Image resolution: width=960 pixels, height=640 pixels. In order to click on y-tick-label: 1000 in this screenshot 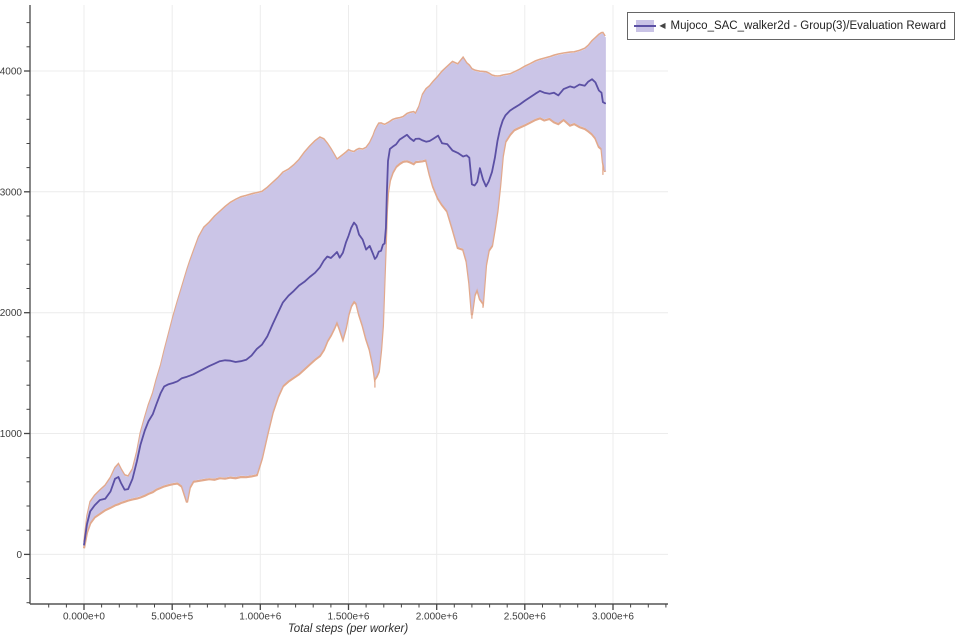, I will do `click(11, 434)`.